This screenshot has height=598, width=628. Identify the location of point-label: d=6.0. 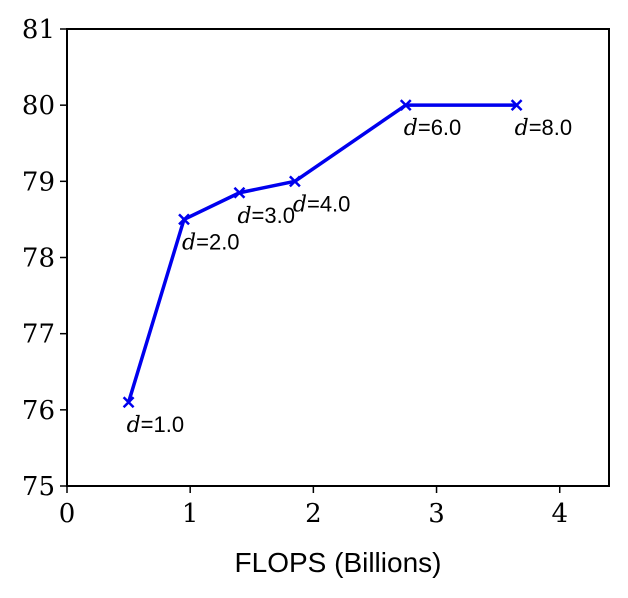
(433, 128).